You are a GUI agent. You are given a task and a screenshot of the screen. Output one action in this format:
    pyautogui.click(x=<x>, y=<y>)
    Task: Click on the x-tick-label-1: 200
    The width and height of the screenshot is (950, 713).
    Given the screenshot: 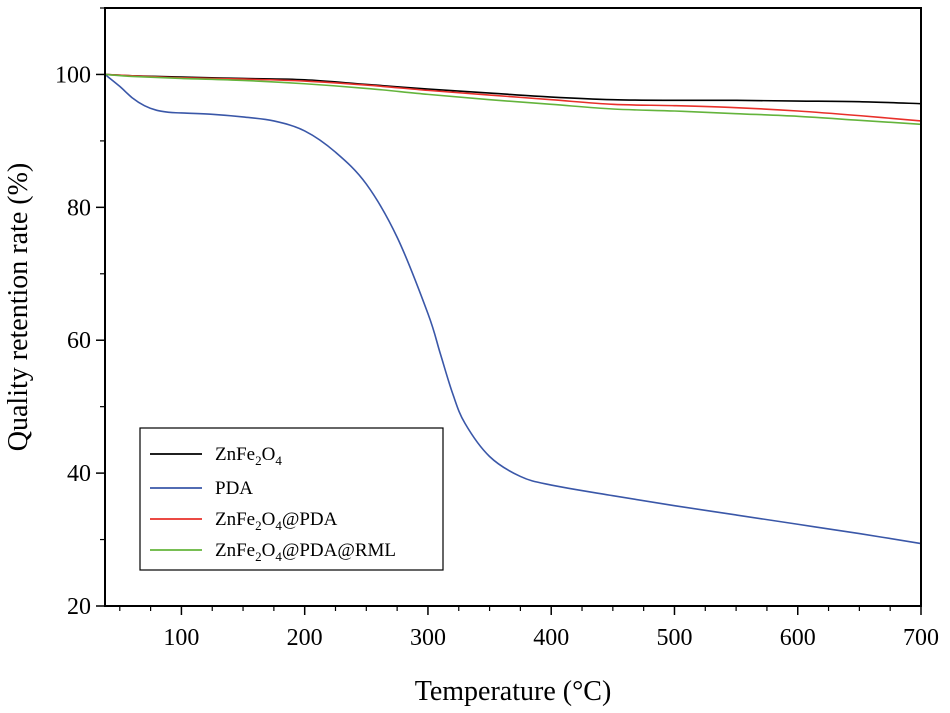 What is the action you would take?
    pyautogui.click(x=305, y=638)
    